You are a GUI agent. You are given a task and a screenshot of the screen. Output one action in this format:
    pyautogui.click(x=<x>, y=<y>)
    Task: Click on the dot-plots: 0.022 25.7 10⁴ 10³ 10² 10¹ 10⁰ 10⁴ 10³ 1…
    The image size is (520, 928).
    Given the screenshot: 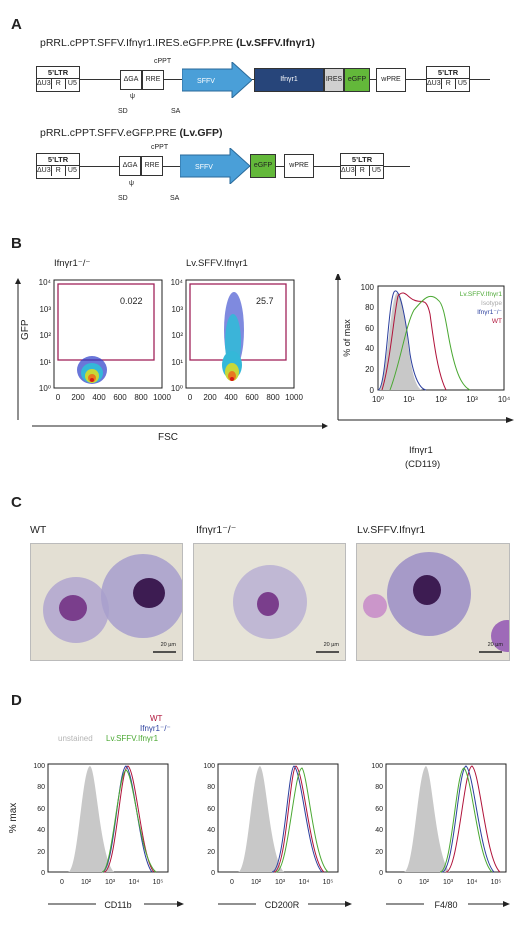 What is the action you would take?
    pyautogui.click(x=171, y=359)
    